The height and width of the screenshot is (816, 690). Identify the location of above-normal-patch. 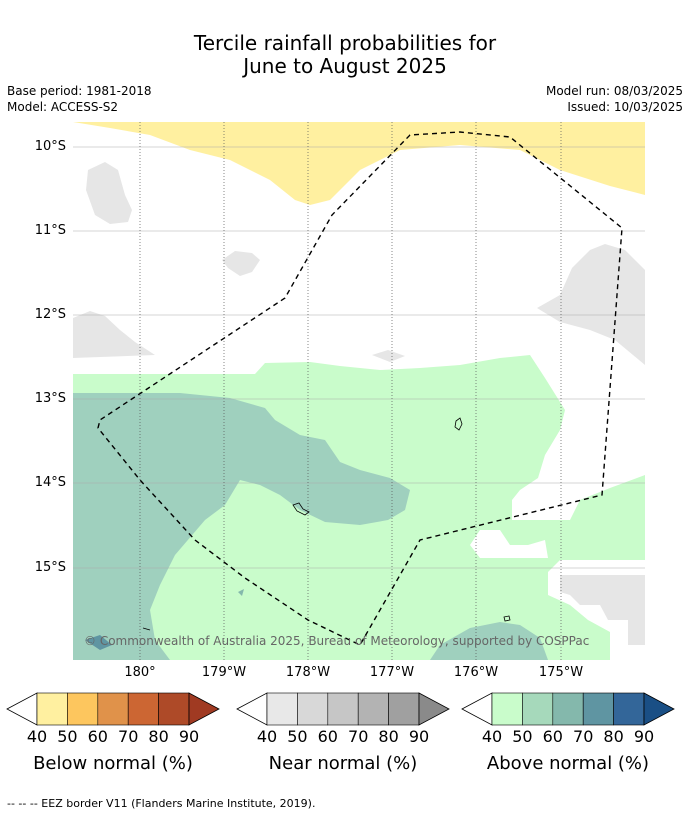
(241, 592).